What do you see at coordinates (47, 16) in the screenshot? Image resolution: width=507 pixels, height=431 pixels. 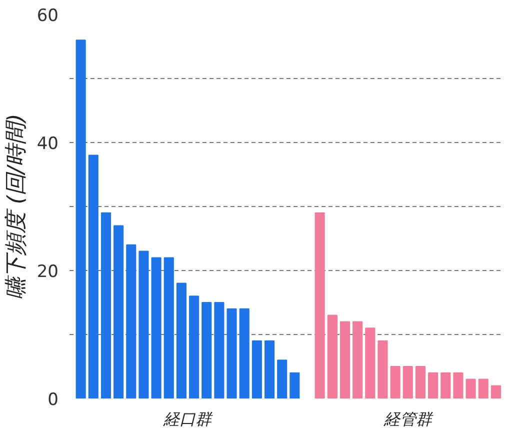 I see `y-tick-label: 60` at bounding box center [47, 16].